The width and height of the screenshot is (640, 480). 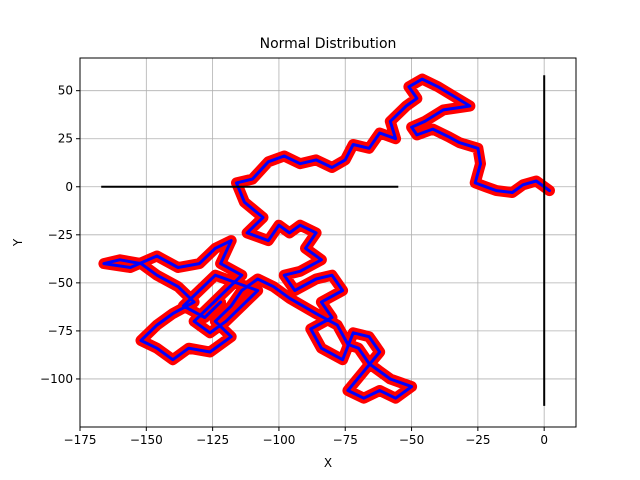 What do you see at coordinates (146, 440) in the screenshot?
I see `x-tick-label: −150` at bounding box center [146, 440].